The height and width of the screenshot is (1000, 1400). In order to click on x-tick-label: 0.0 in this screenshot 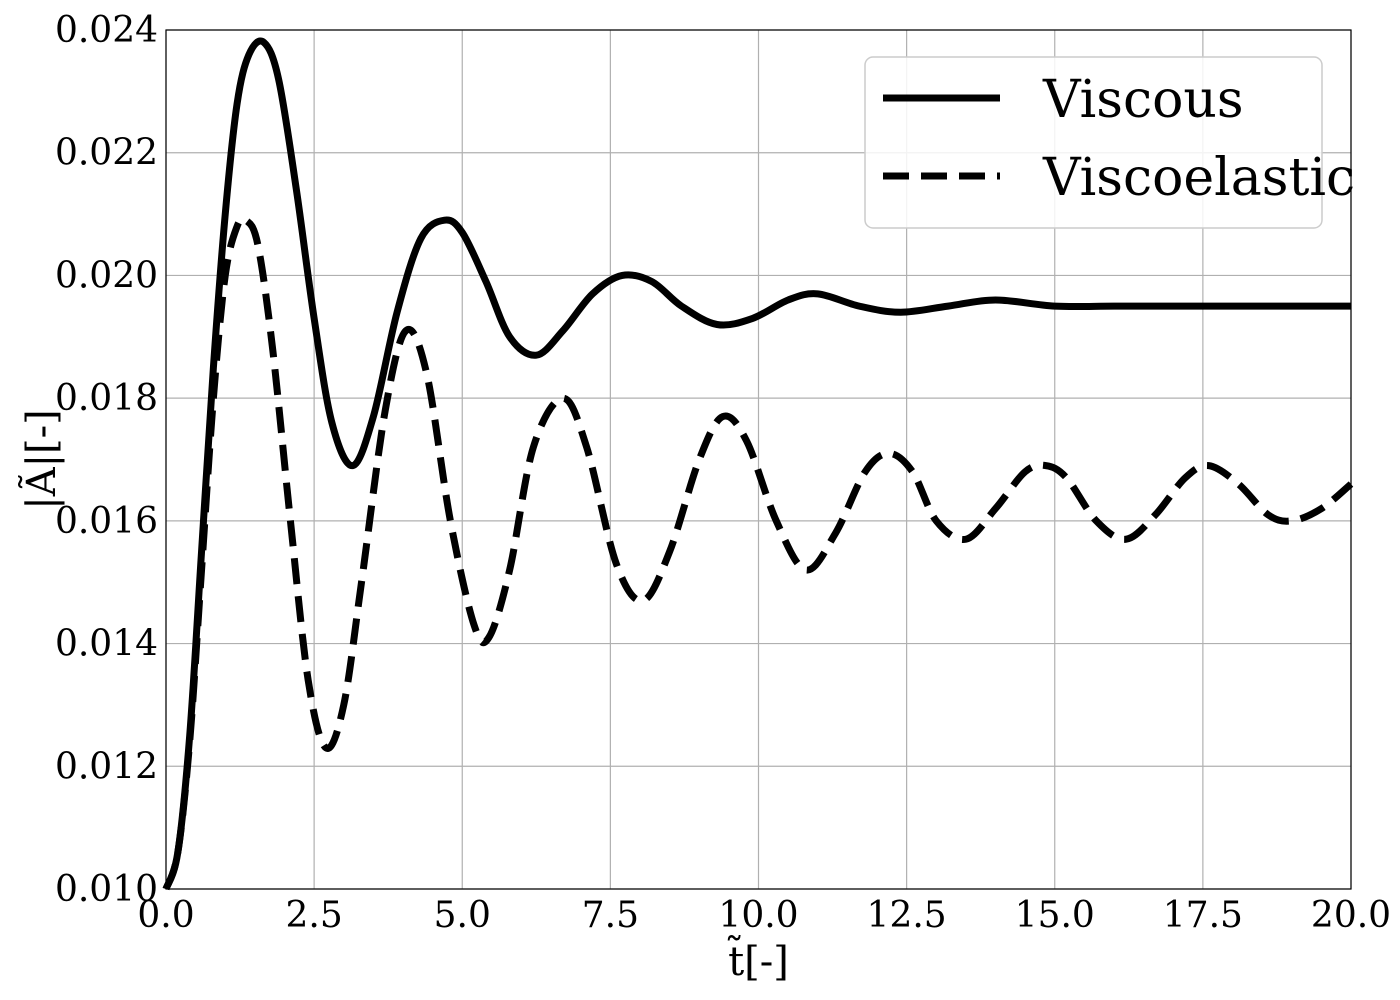, I will do `click(165, 915)`.